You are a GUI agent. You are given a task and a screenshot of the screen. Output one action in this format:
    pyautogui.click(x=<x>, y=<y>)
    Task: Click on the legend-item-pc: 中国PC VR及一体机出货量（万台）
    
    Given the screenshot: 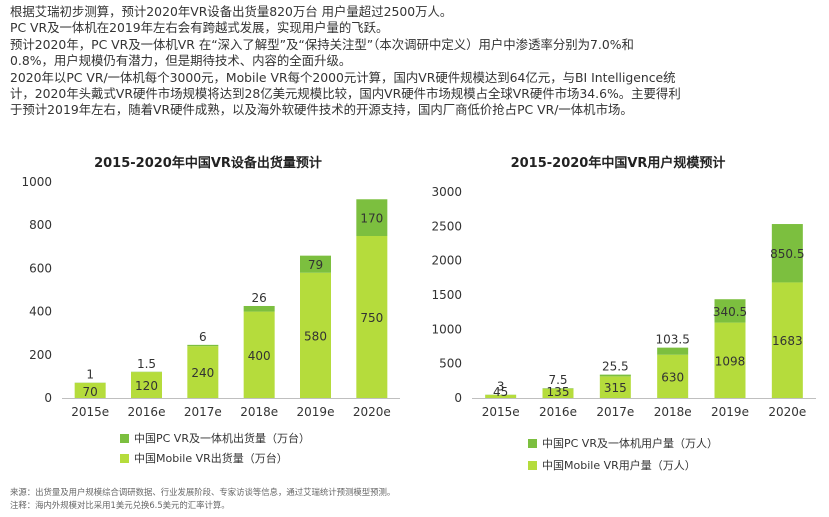 What is the action you would take?
    pyautogui.click(x=215, y=438)
    